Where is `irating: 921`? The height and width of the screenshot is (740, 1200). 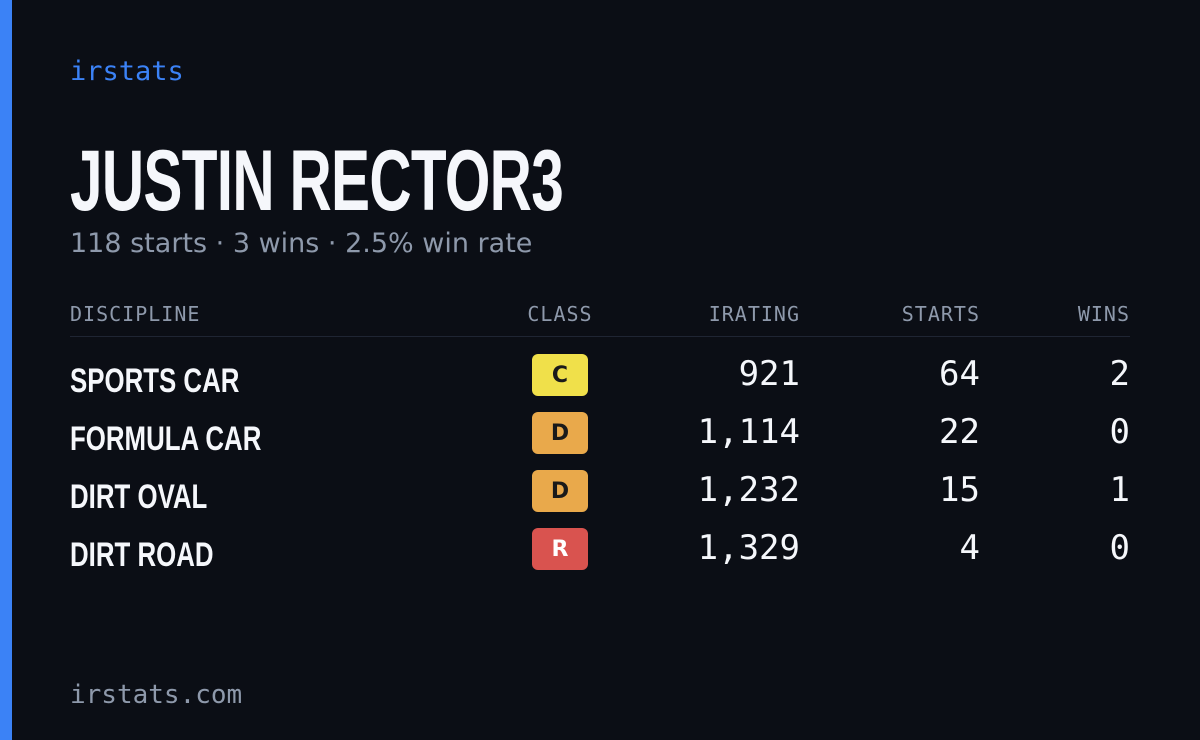 irating: 921 is located at coordinates (769, 374).